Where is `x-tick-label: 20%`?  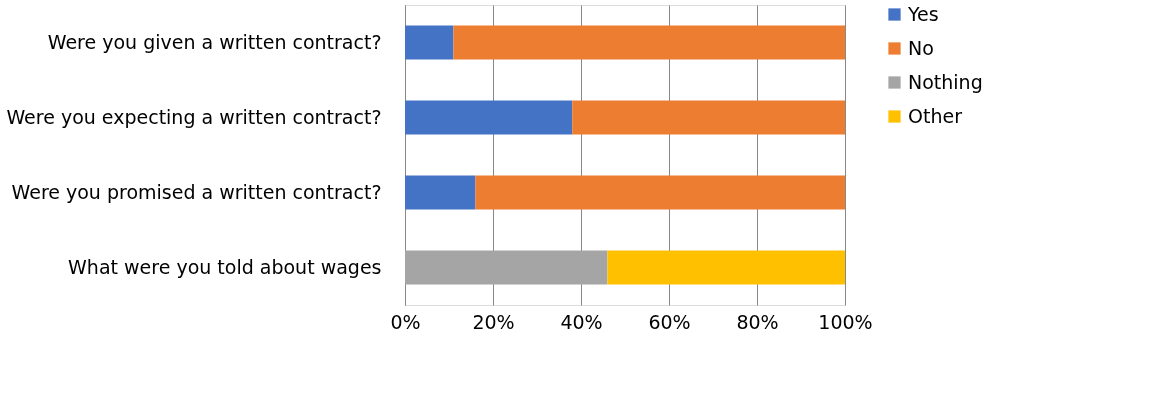
x-tick-label: 20% is located at coordinates (493, 321).